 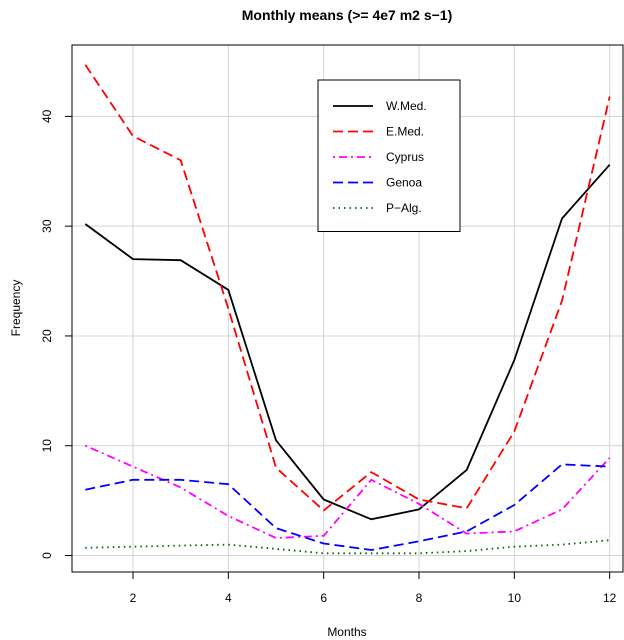 I want to click on y-tick-label: 30, so click(x=47, y=226).